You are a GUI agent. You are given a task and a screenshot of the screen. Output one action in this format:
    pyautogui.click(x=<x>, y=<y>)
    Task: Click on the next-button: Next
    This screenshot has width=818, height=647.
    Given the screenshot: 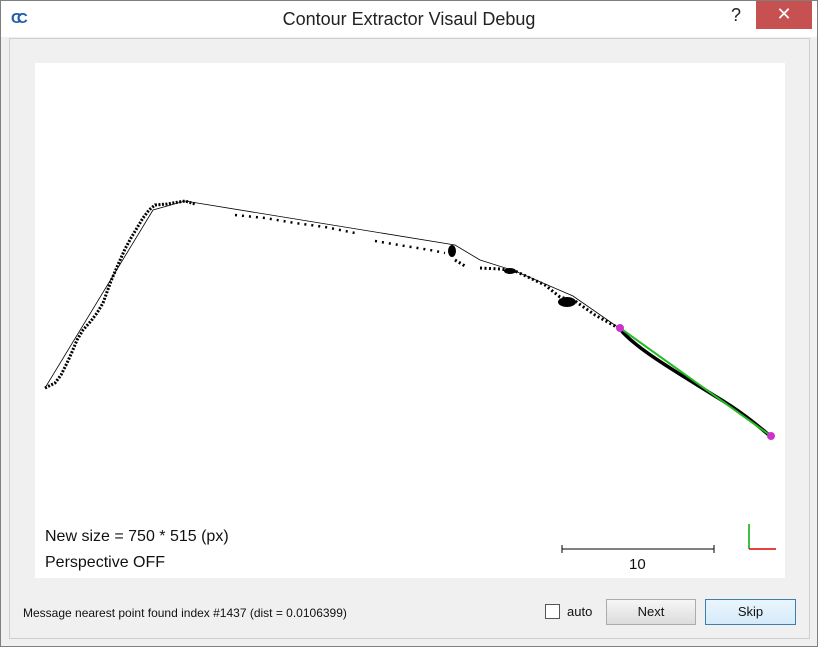 What is the action you would take?
    pyautogui.click(x=651, y=612)
    